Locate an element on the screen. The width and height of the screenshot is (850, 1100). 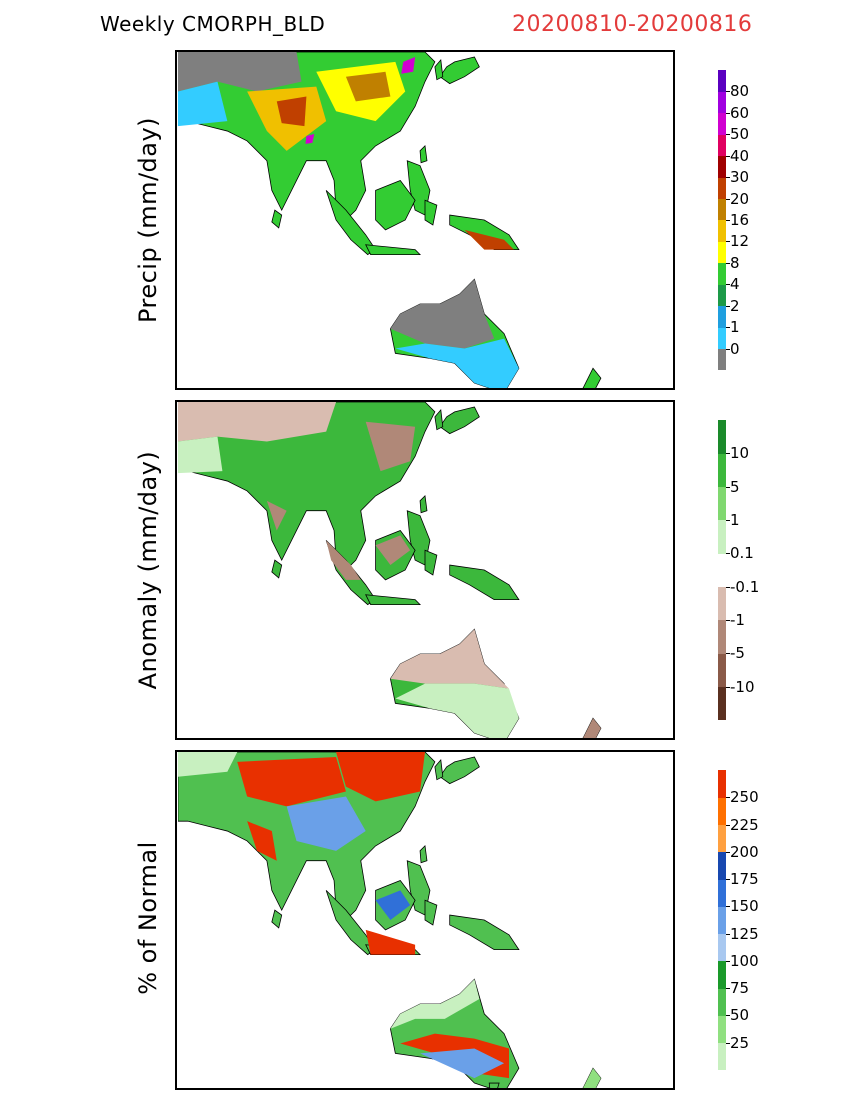
panel-2-ylabel: Anomaly (mm/day) is located at coordinates (148, 570).